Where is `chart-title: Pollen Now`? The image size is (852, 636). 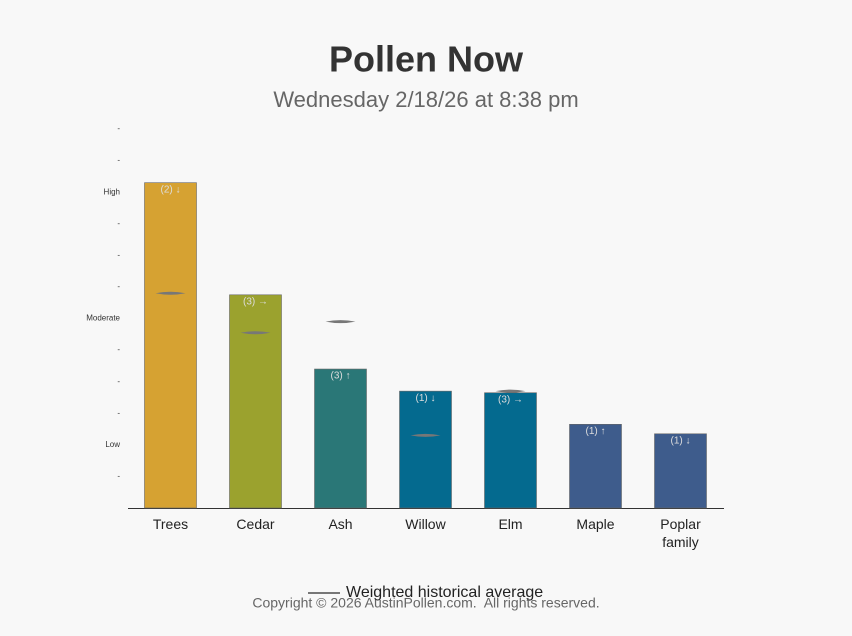
chart-title: Pollen Now is located at coordinates (426, 59).